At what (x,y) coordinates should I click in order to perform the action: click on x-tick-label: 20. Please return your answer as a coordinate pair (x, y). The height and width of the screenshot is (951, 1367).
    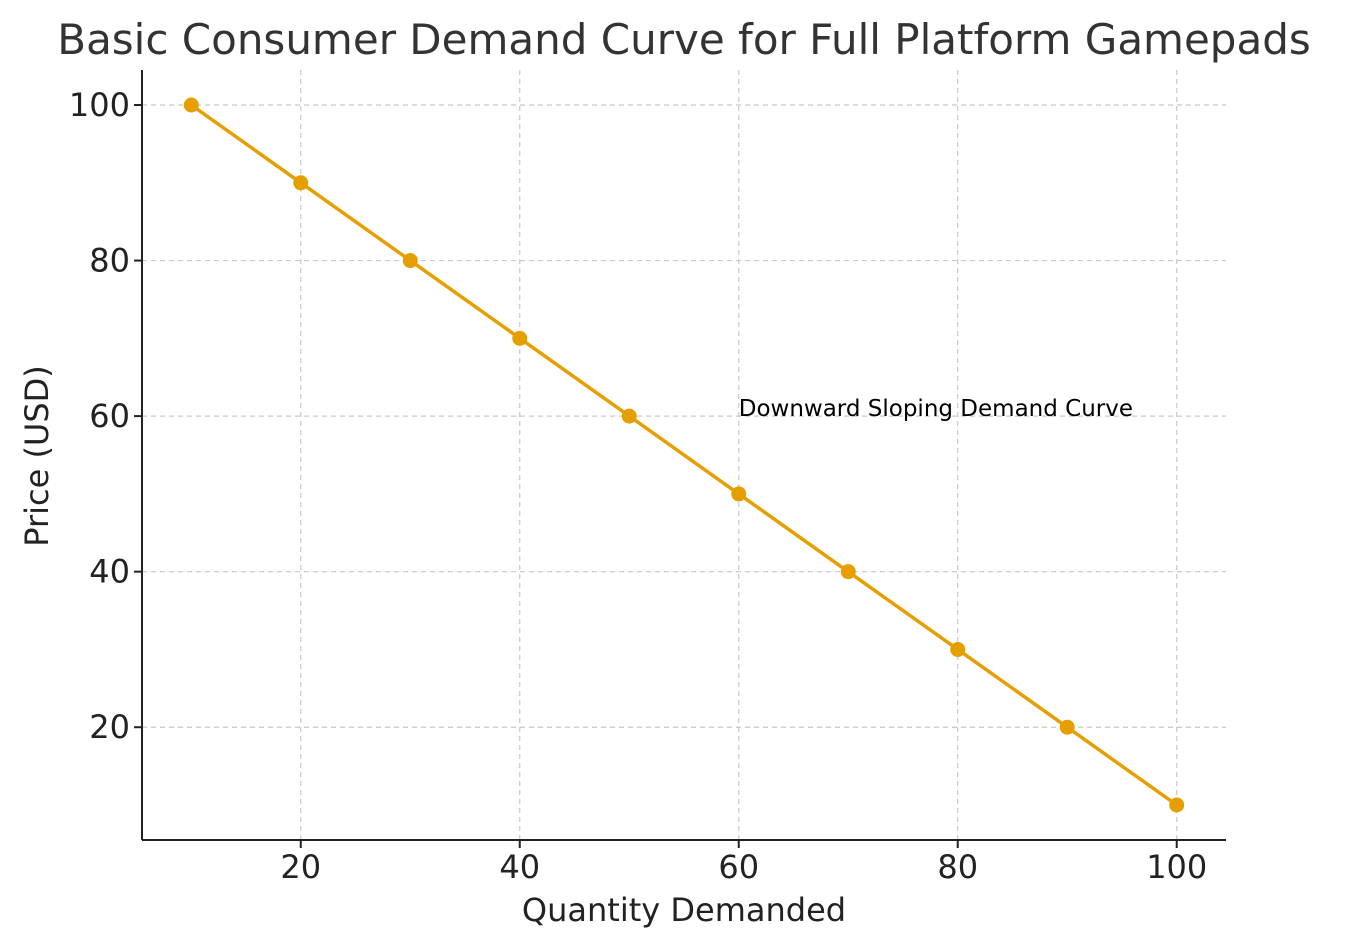
    Looking at the image, I should click on (300, 867).